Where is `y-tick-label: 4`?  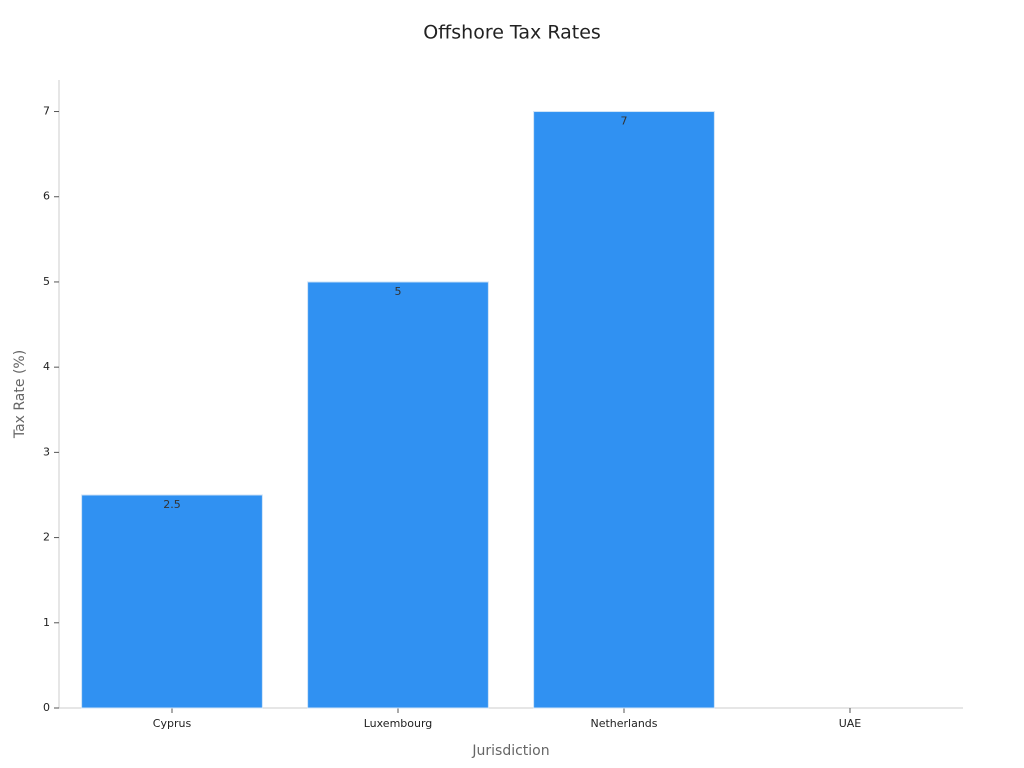 y-tick-label: 4 is located at coordinates (46, 366).